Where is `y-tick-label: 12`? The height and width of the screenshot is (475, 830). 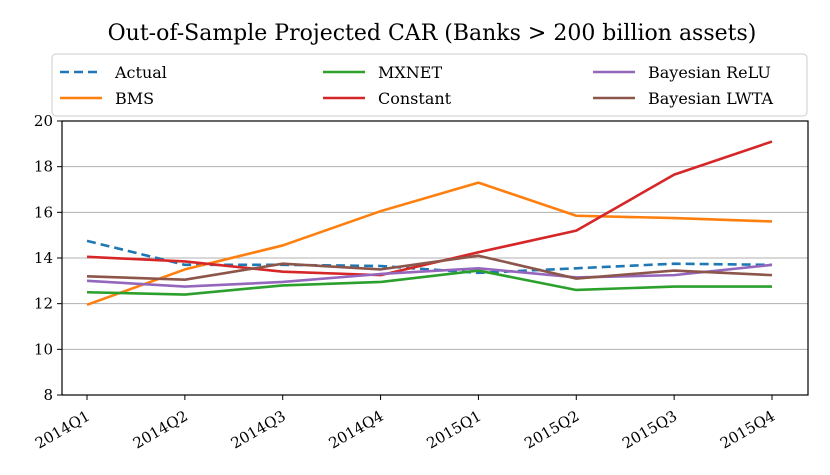 y-tick-label: 12 is located at coordinates (43, 304).